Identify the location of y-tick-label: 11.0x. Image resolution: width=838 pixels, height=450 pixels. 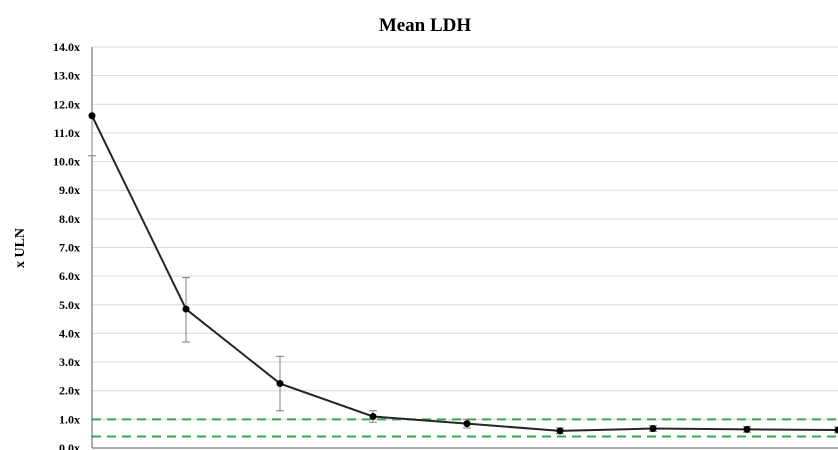
(67, 133).